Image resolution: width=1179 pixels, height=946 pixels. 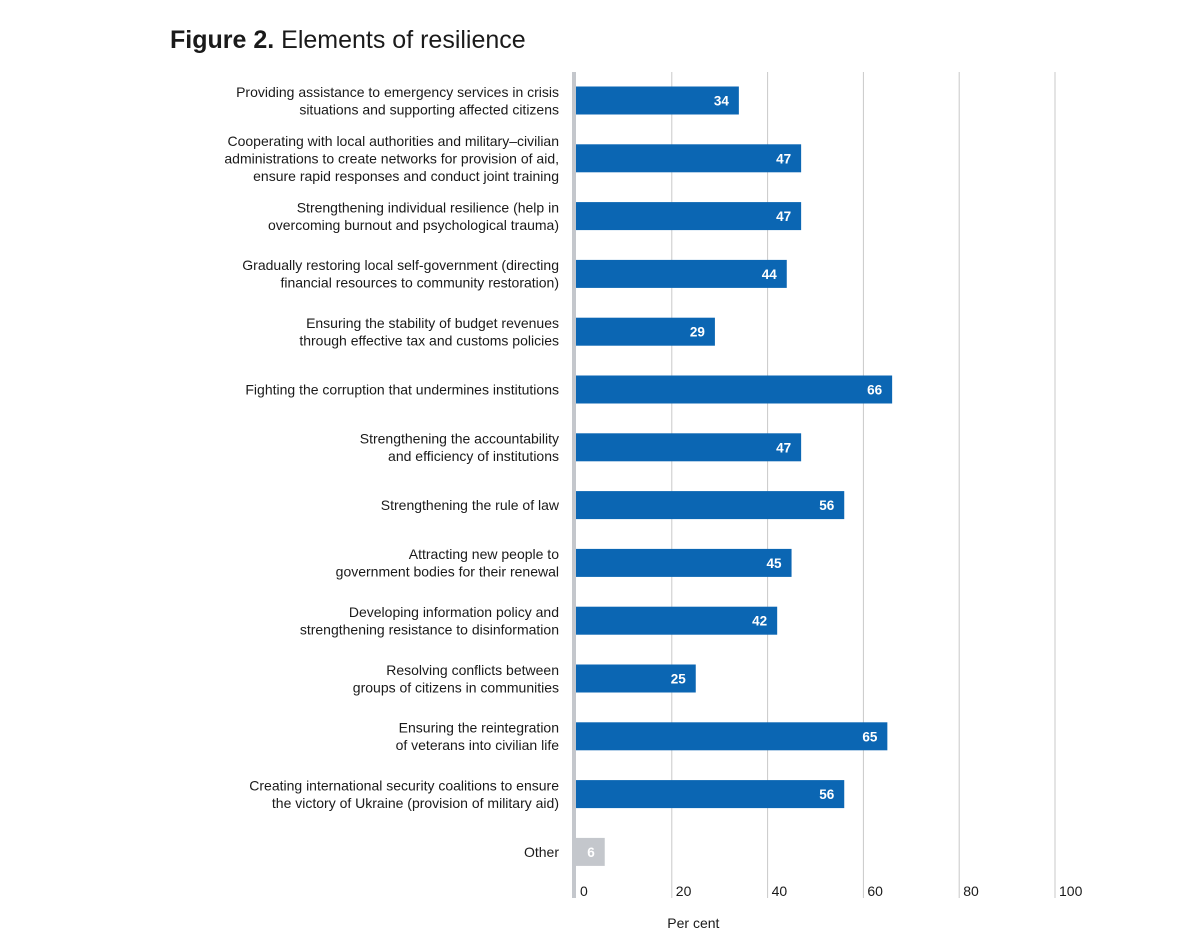 What do you see at coordinates (875, 390) in the screenshot?
I see `bar-value-label-5: 66` at bounding box center [875, 390].